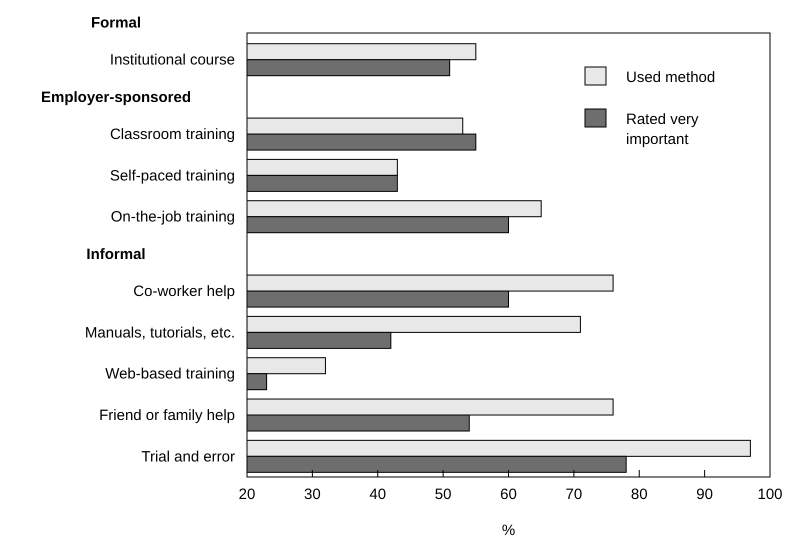 The image size is (791, 539). Describe the element at coordinates (704, 494) in the screenshot. I see `x-tick-label: 90` at that location.